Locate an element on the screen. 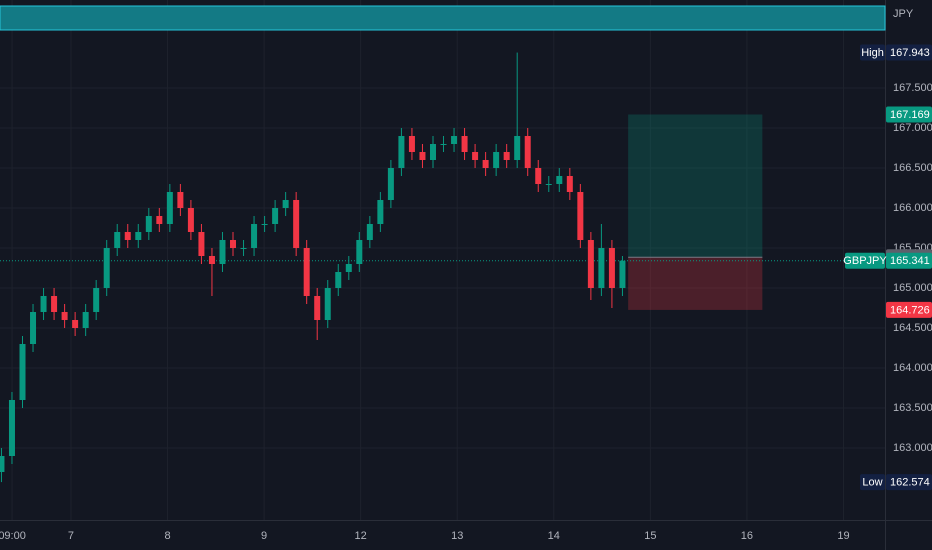 Image resolution: width=932 pixels, height=550 pixels. last-price-tag is located at coordinates (909, 260).